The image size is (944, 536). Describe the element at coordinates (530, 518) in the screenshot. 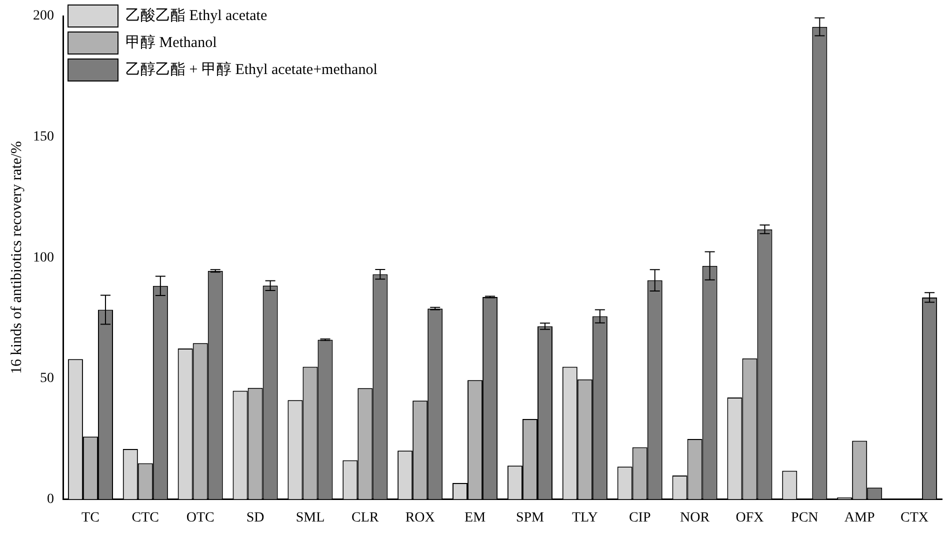

I see `x-tick-label: SPM` at that location.